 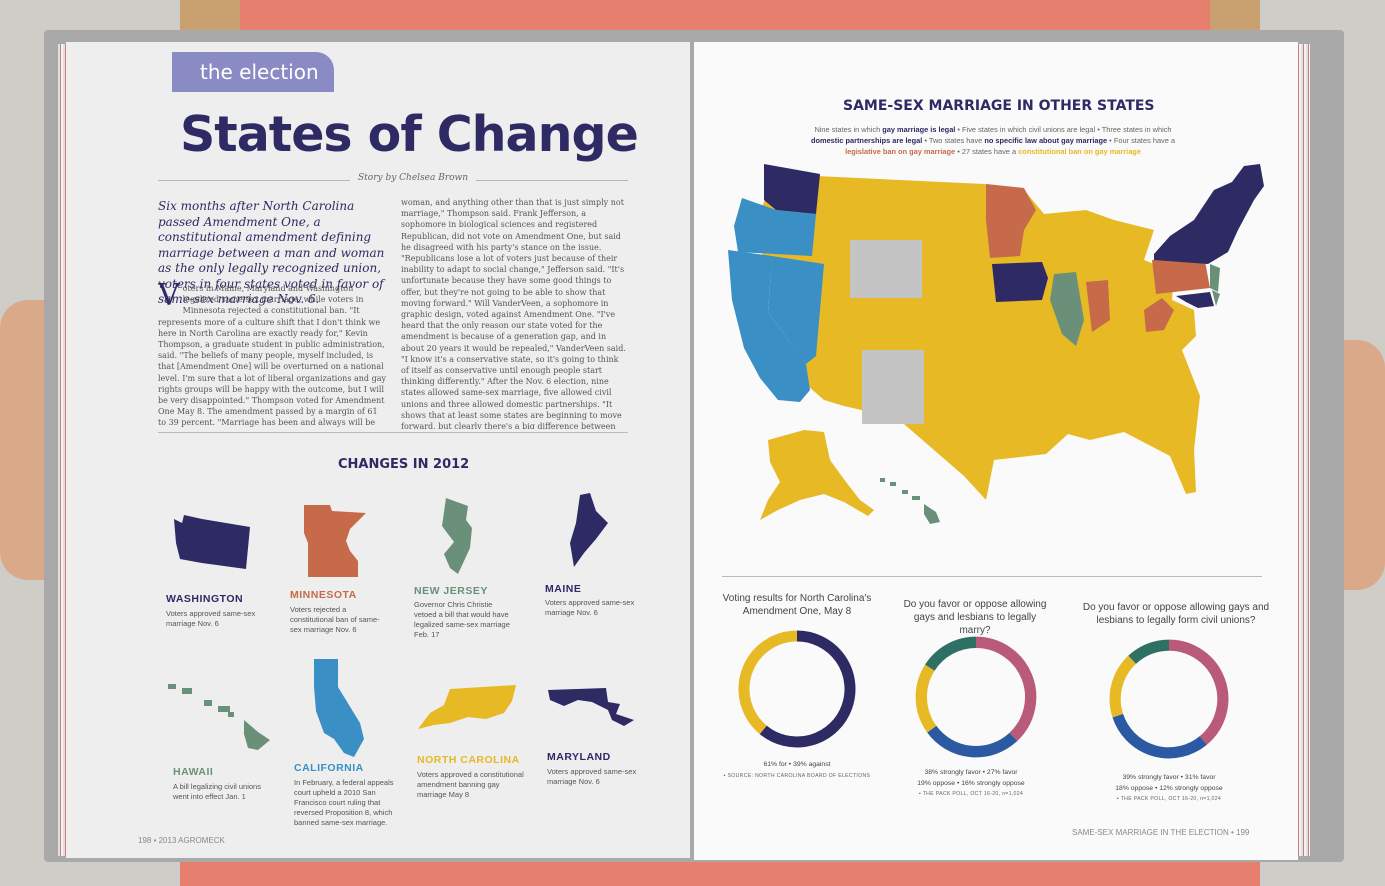 I want to click on map-divider, so click(x=992, y=576).